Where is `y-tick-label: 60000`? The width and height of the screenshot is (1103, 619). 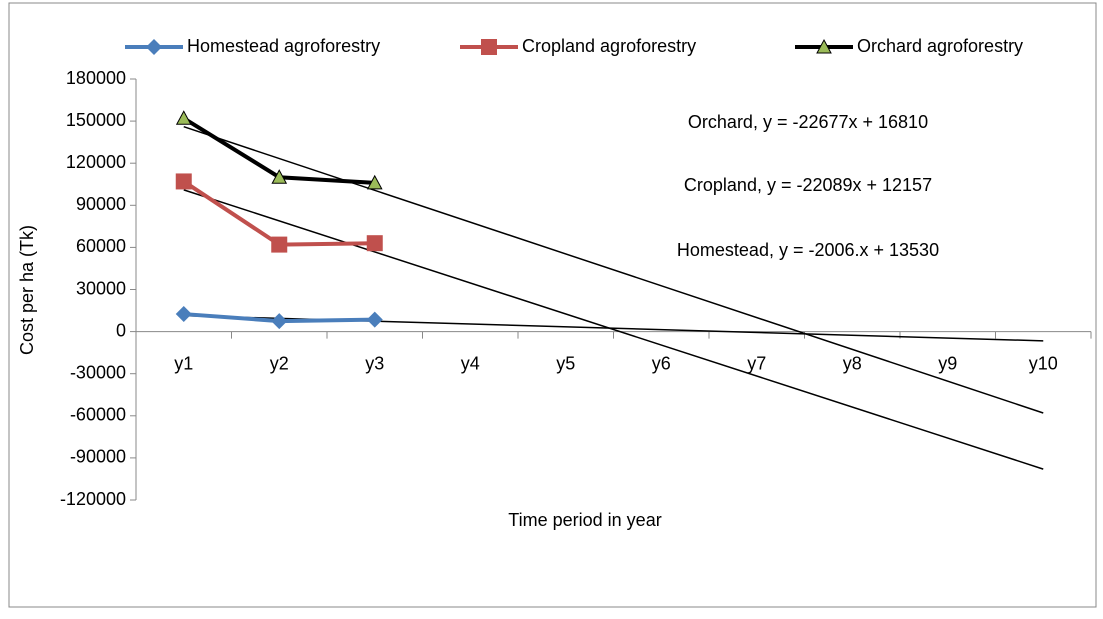 y-tick-label: 60000 is located at coordinates (101, 246).